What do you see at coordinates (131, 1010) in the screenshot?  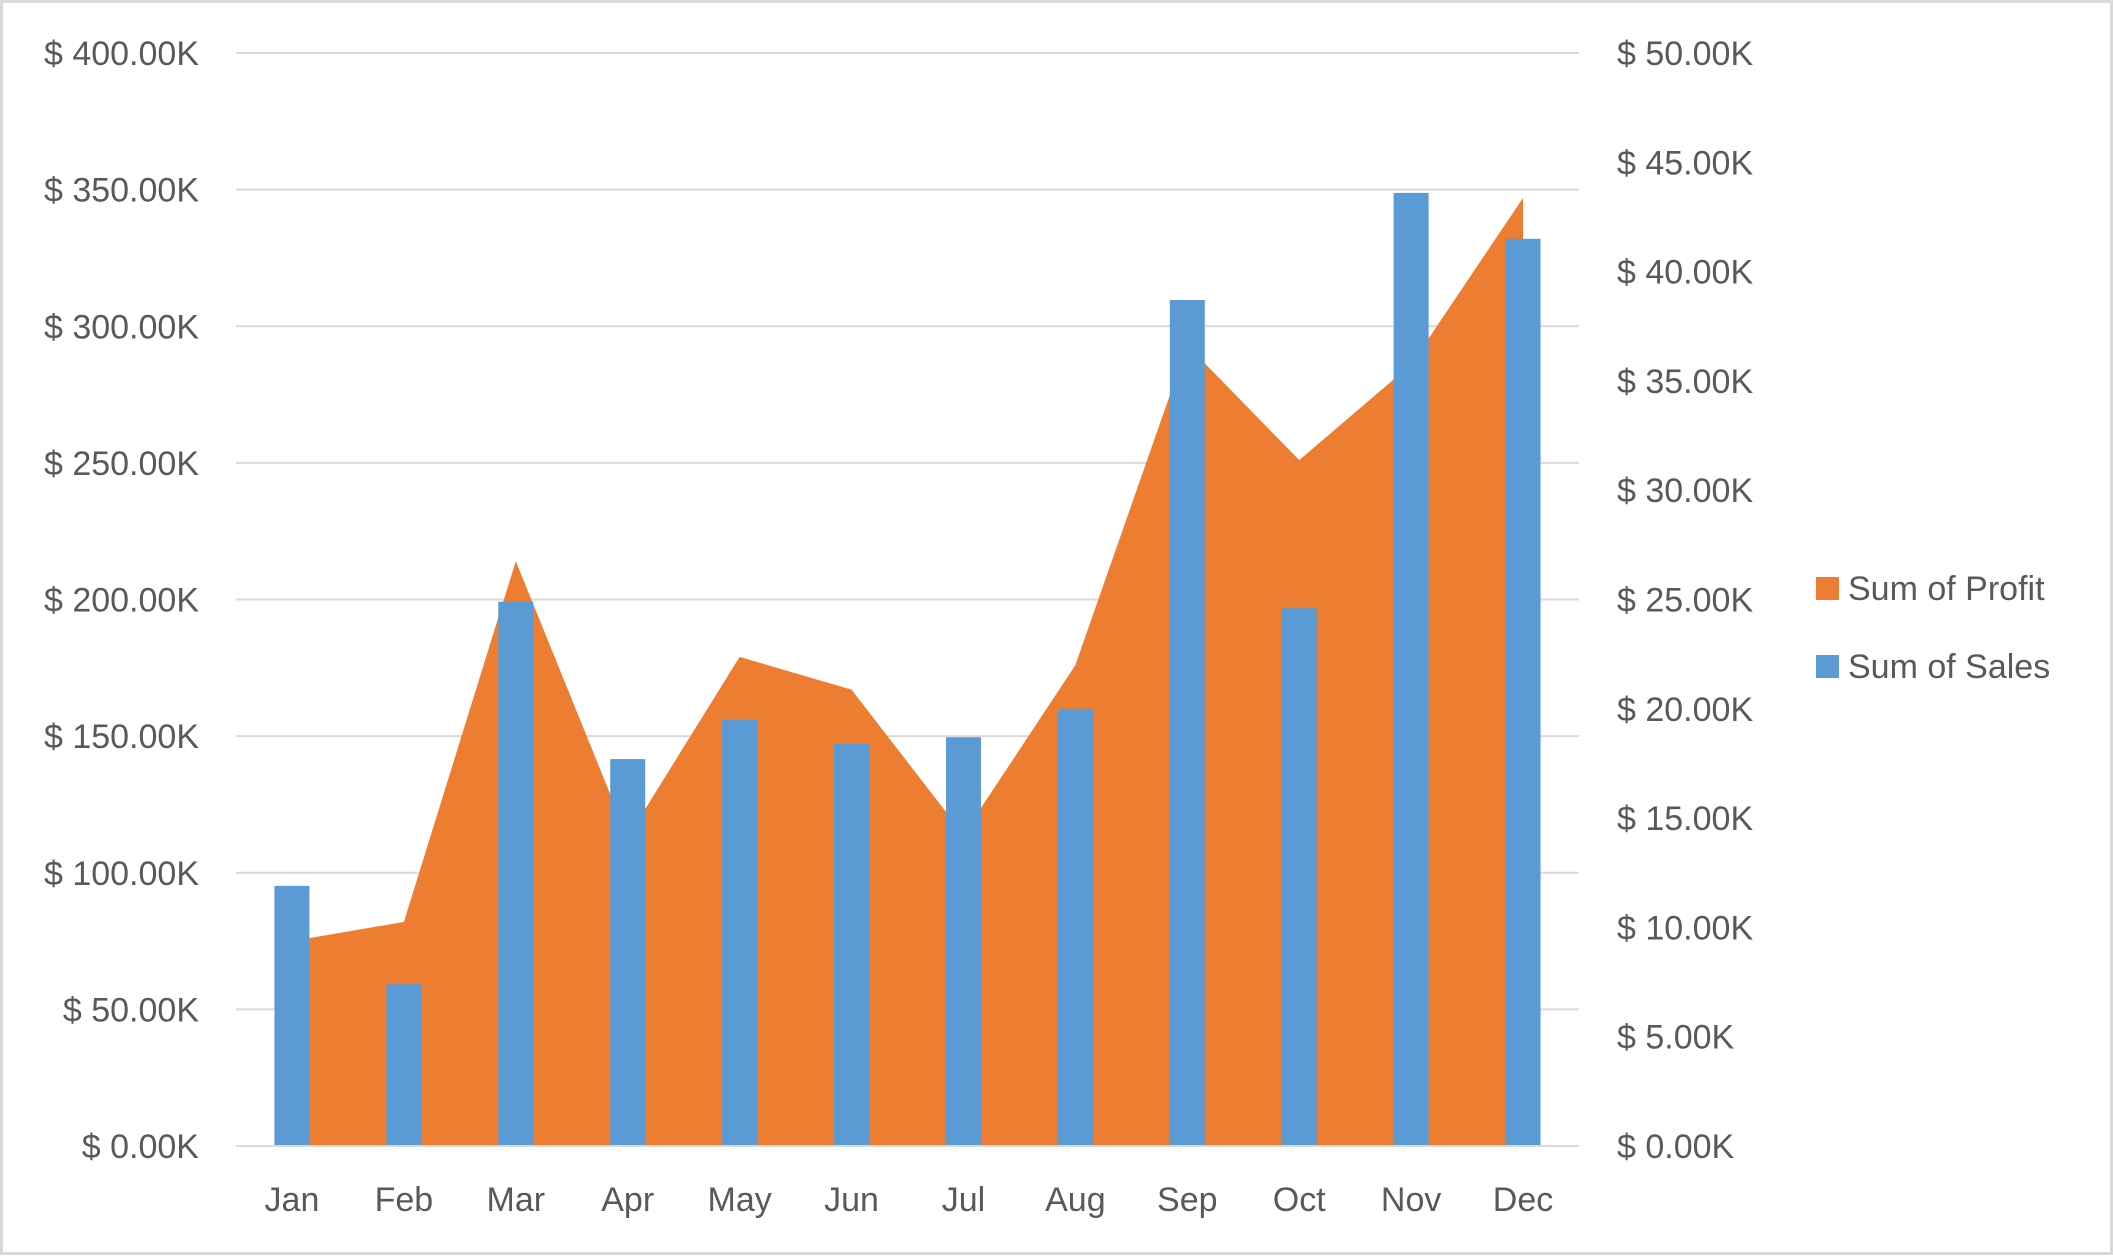 I see `left-tick-label: $ 50.00K` at bounding box center [131, 1010].